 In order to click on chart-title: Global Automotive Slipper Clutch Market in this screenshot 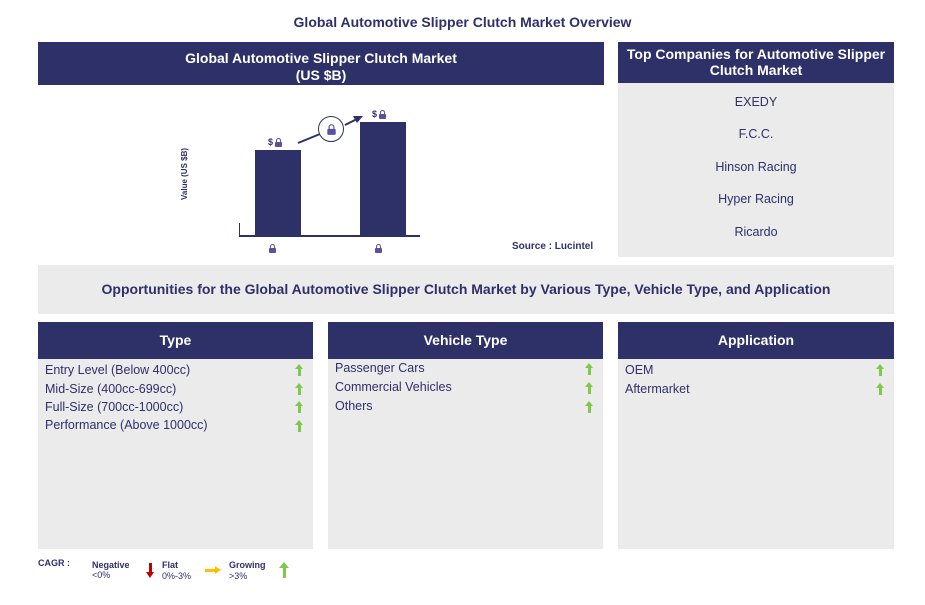, I will do `click(321, 58)`.